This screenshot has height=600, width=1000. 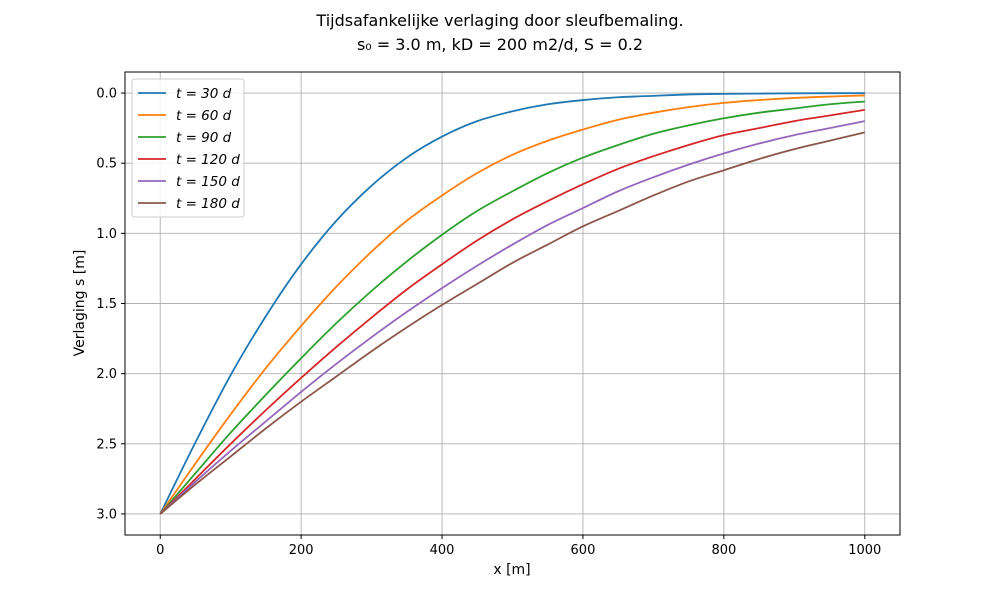 What do you see at coordinates (208, 182) in the screenshot?
I see `legend-entry: t = 150 d` at bounding box center [208, 182].